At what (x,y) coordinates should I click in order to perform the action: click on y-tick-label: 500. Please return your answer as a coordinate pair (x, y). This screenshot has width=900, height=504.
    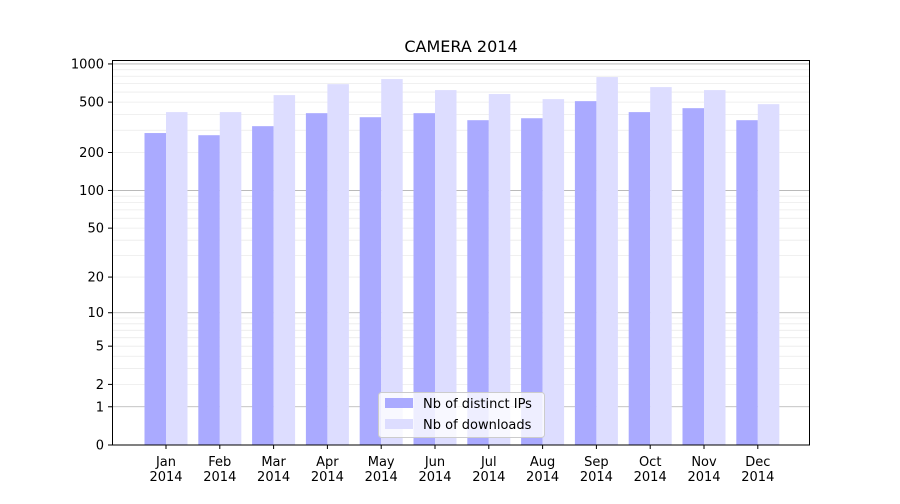
    Looking at the image, I should click on (91, 103).